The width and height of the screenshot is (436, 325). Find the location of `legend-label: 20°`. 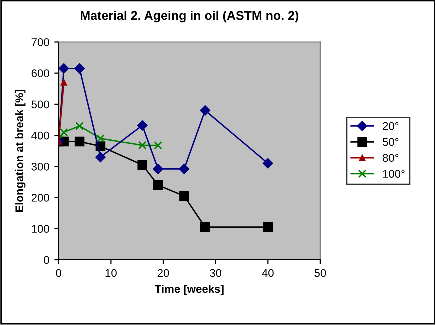

legend-label: 20° is located at coordinates (391, 126).